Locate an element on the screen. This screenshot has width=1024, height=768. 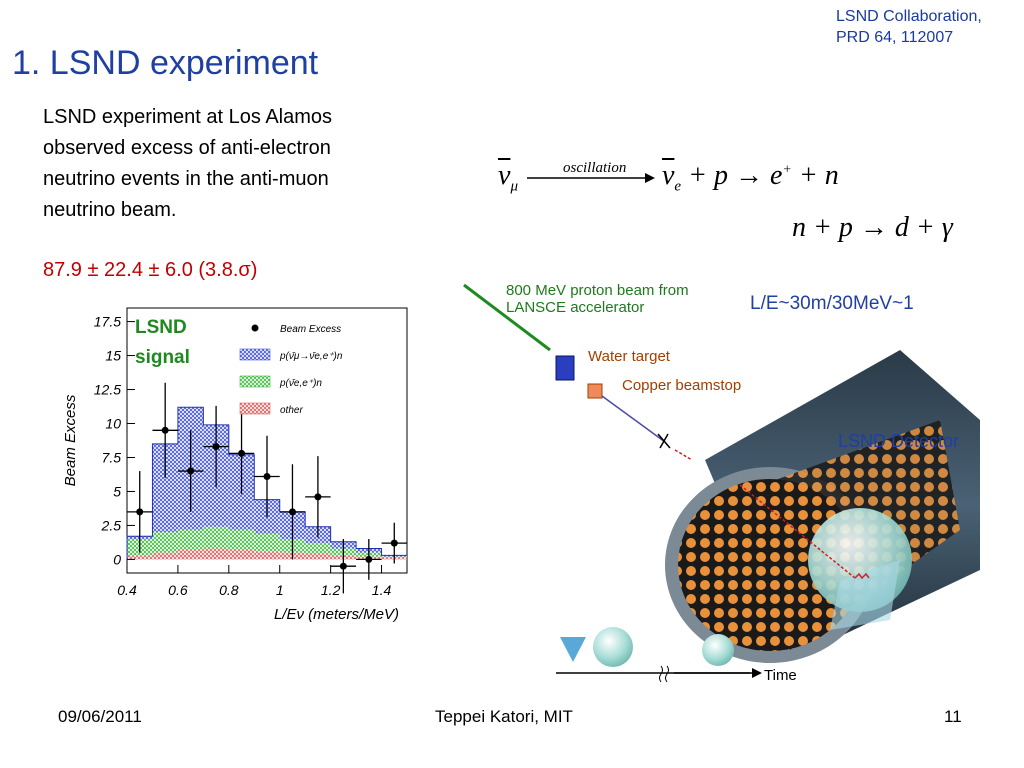
positron-superscript: + is located at coordinates (787, 170).